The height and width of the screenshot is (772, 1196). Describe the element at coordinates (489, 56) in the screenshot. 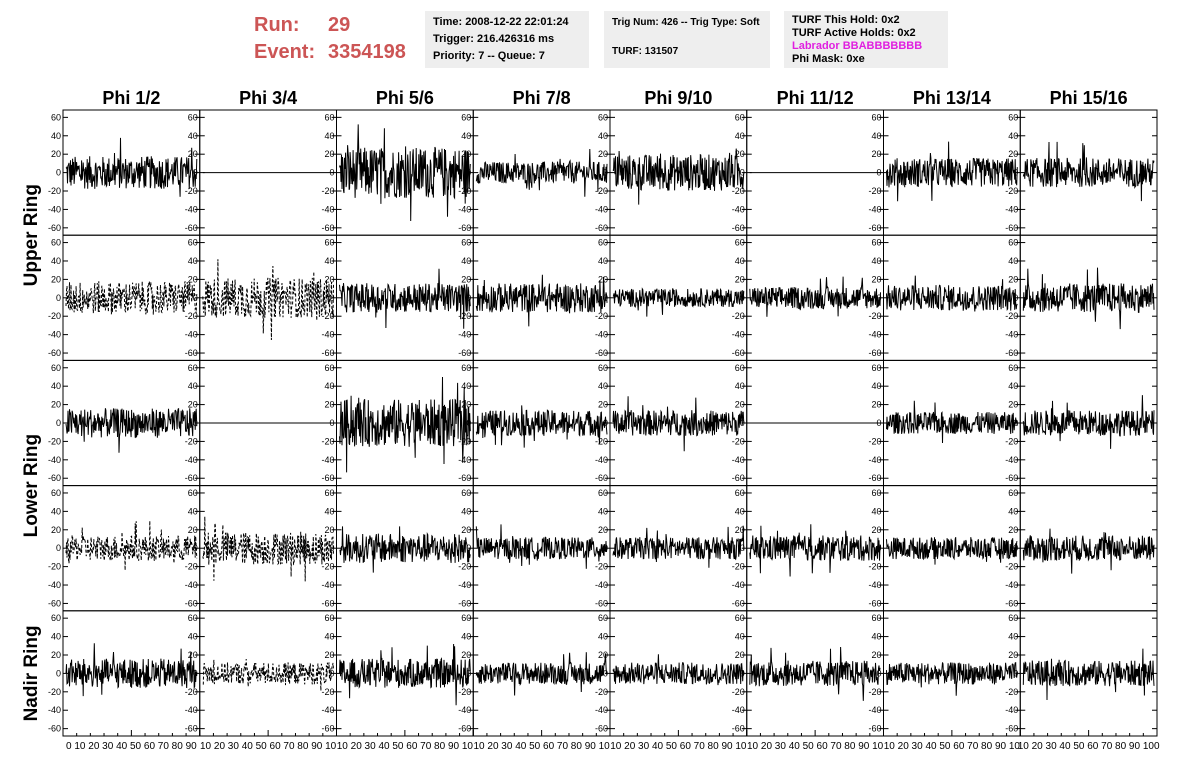

I see `priority-text: Priority: 7 -- Queue: 7` at that location.